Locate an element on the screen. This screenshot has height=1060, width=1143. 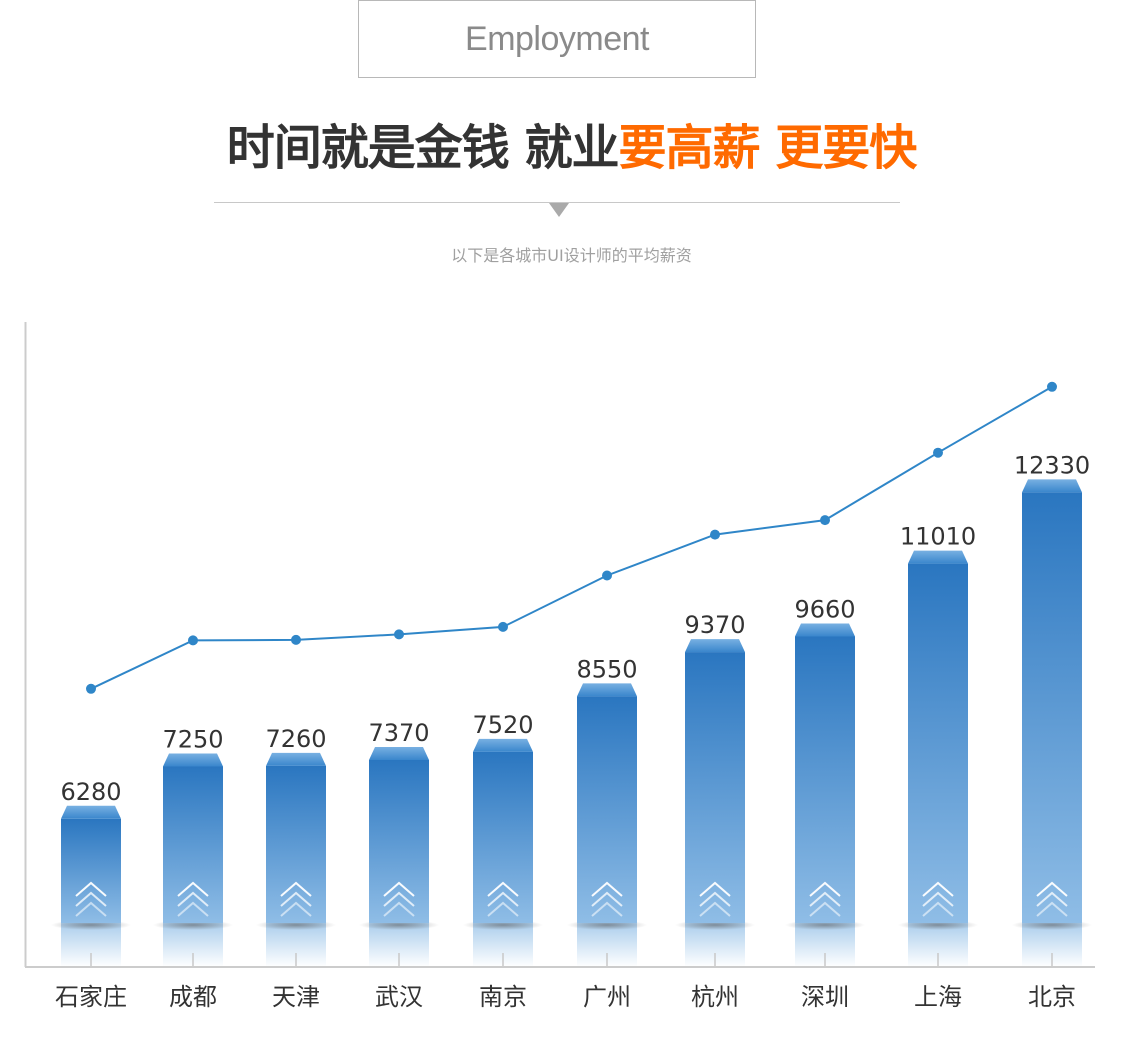
page-headline: 时间就是金钱 就业要高薪 更要快 is located at coordinates (571, 143).